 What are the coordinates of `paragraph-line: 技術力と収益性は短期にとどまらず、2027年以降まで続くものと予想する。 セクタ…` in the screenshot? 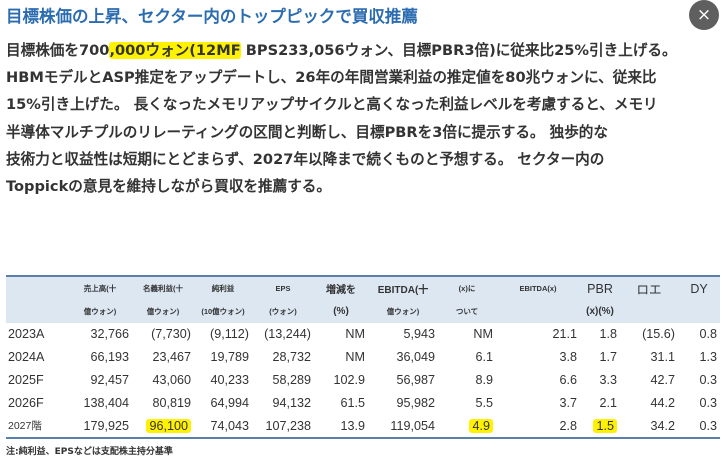 It's located at (305, 159).